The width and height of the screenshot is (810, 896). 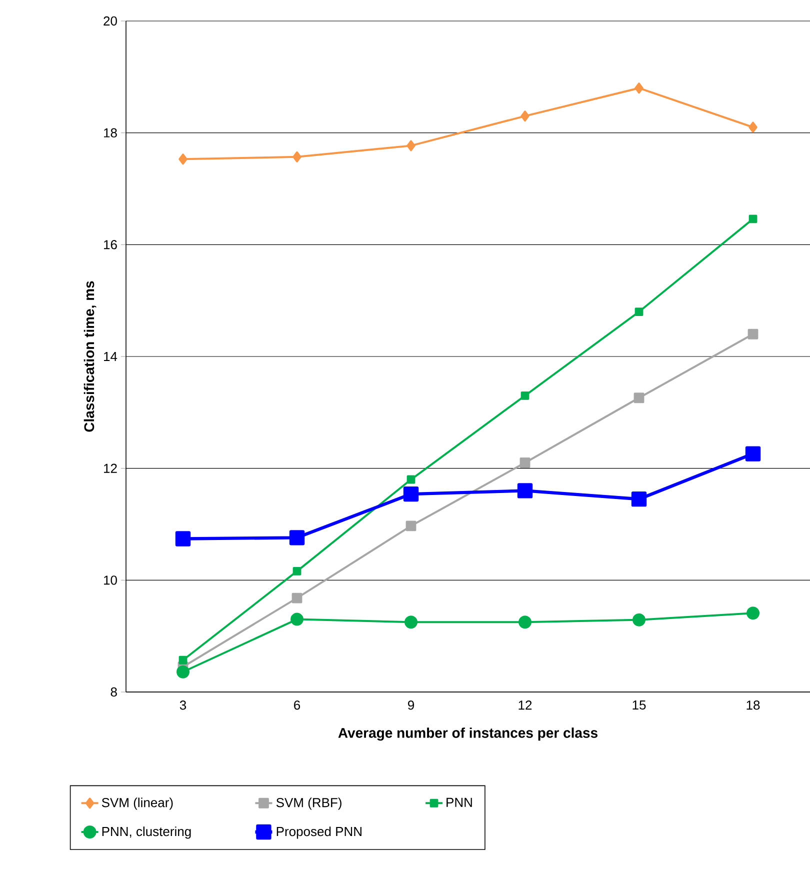 What do you see at coordinates (146, 832) in the screenshot?
I see `legend-label: PNN, clustering` at bounding box center [146, 832].